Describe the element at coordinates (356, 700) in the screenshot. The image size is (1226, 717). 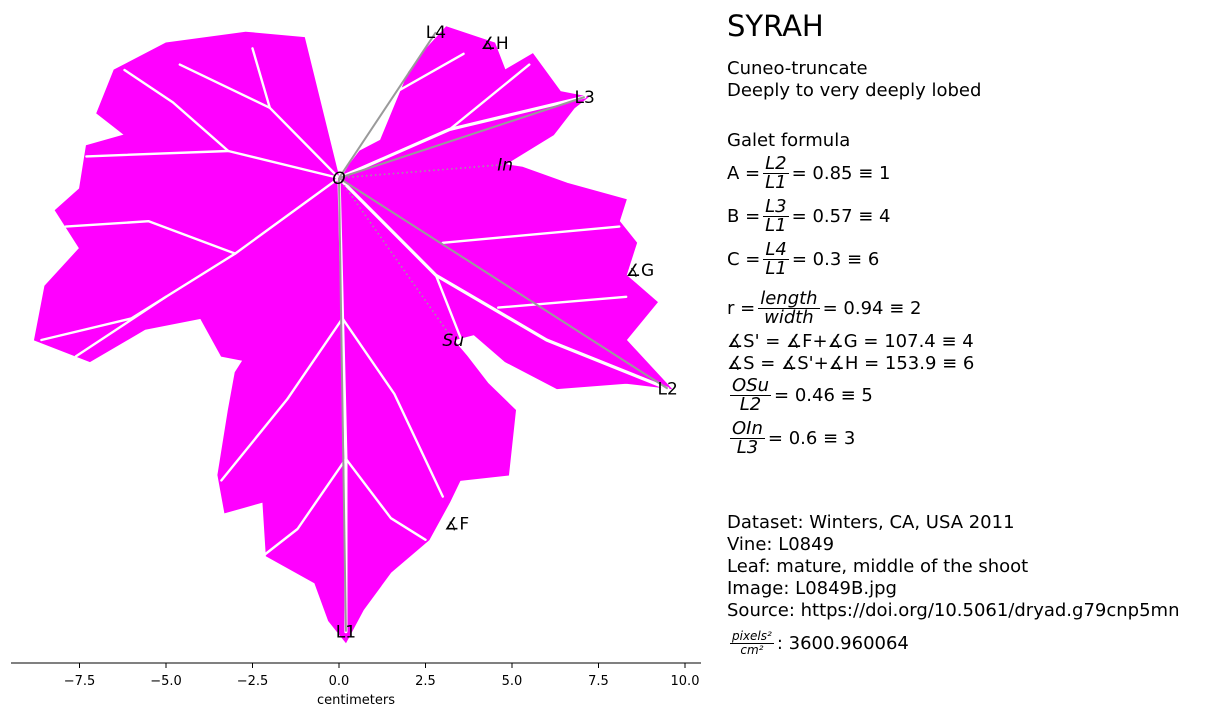
I see `x-axis-label: centimeters` at that location.